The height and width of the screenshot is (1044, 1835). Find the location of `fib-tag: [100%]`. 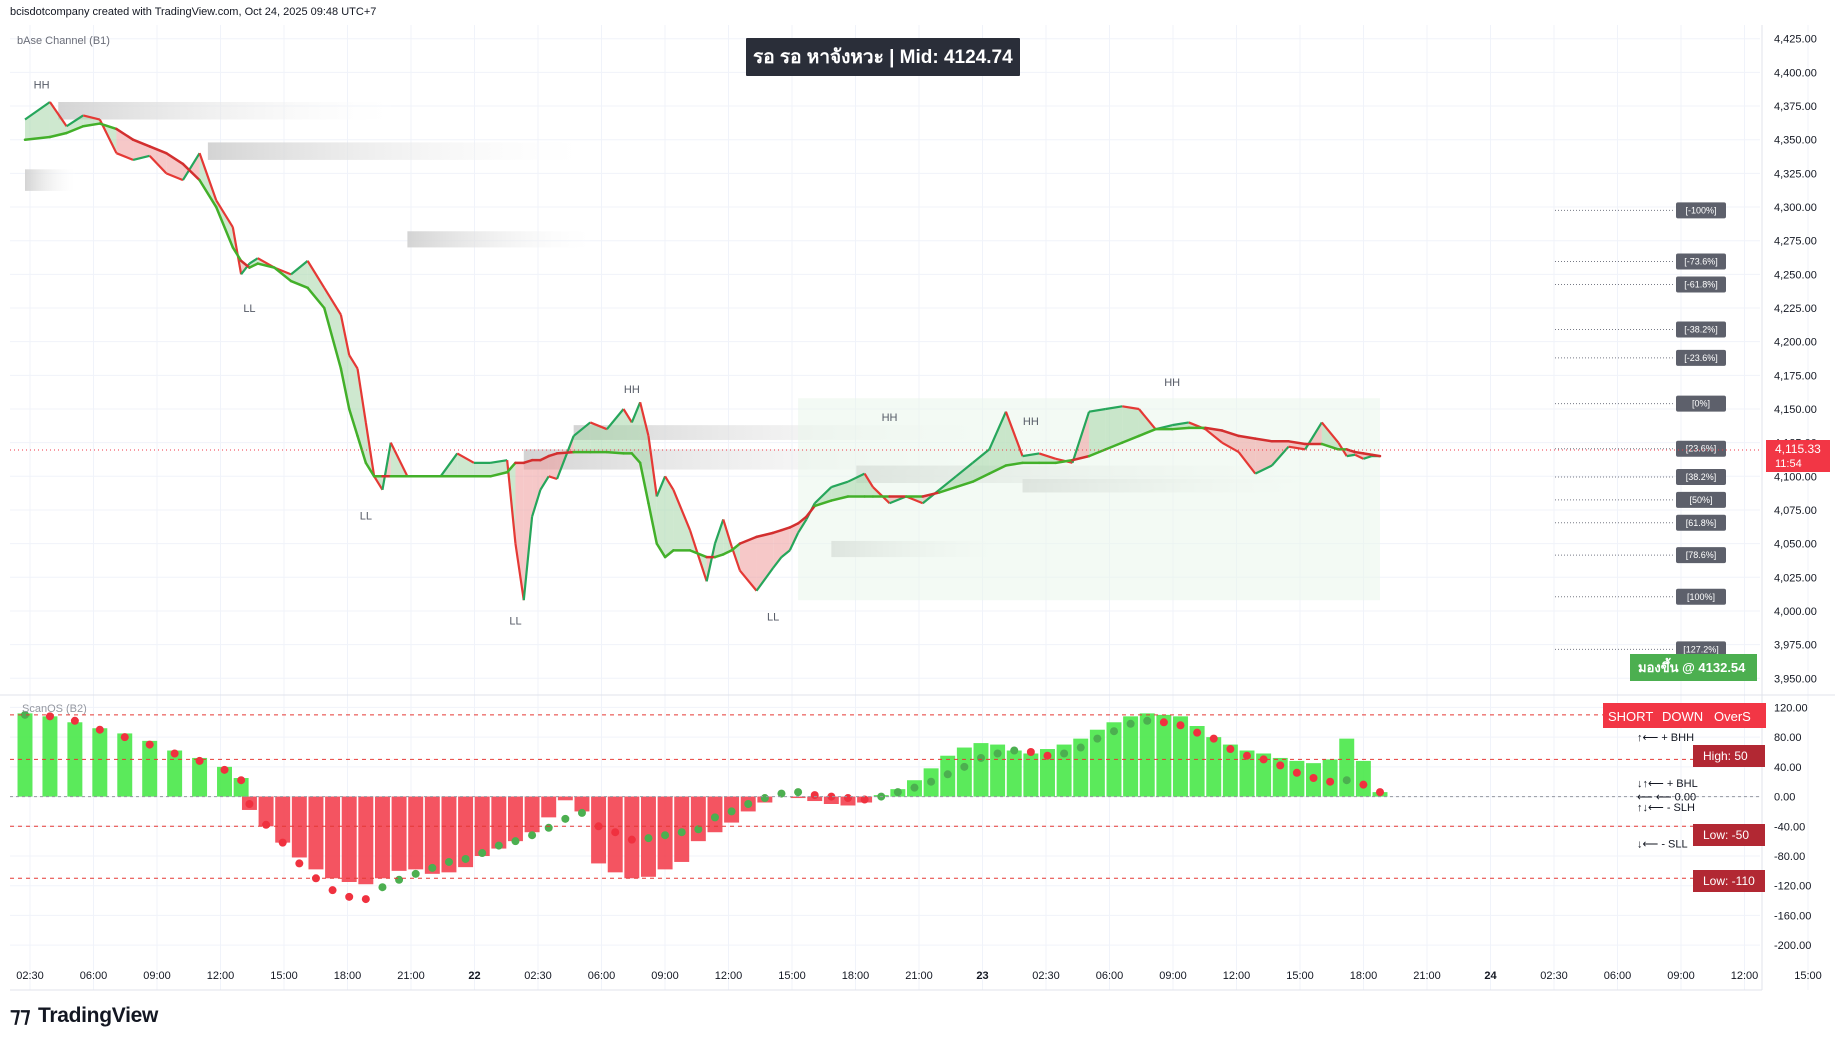

fib-tag: [100%] is located at coordinates (1701, 597).